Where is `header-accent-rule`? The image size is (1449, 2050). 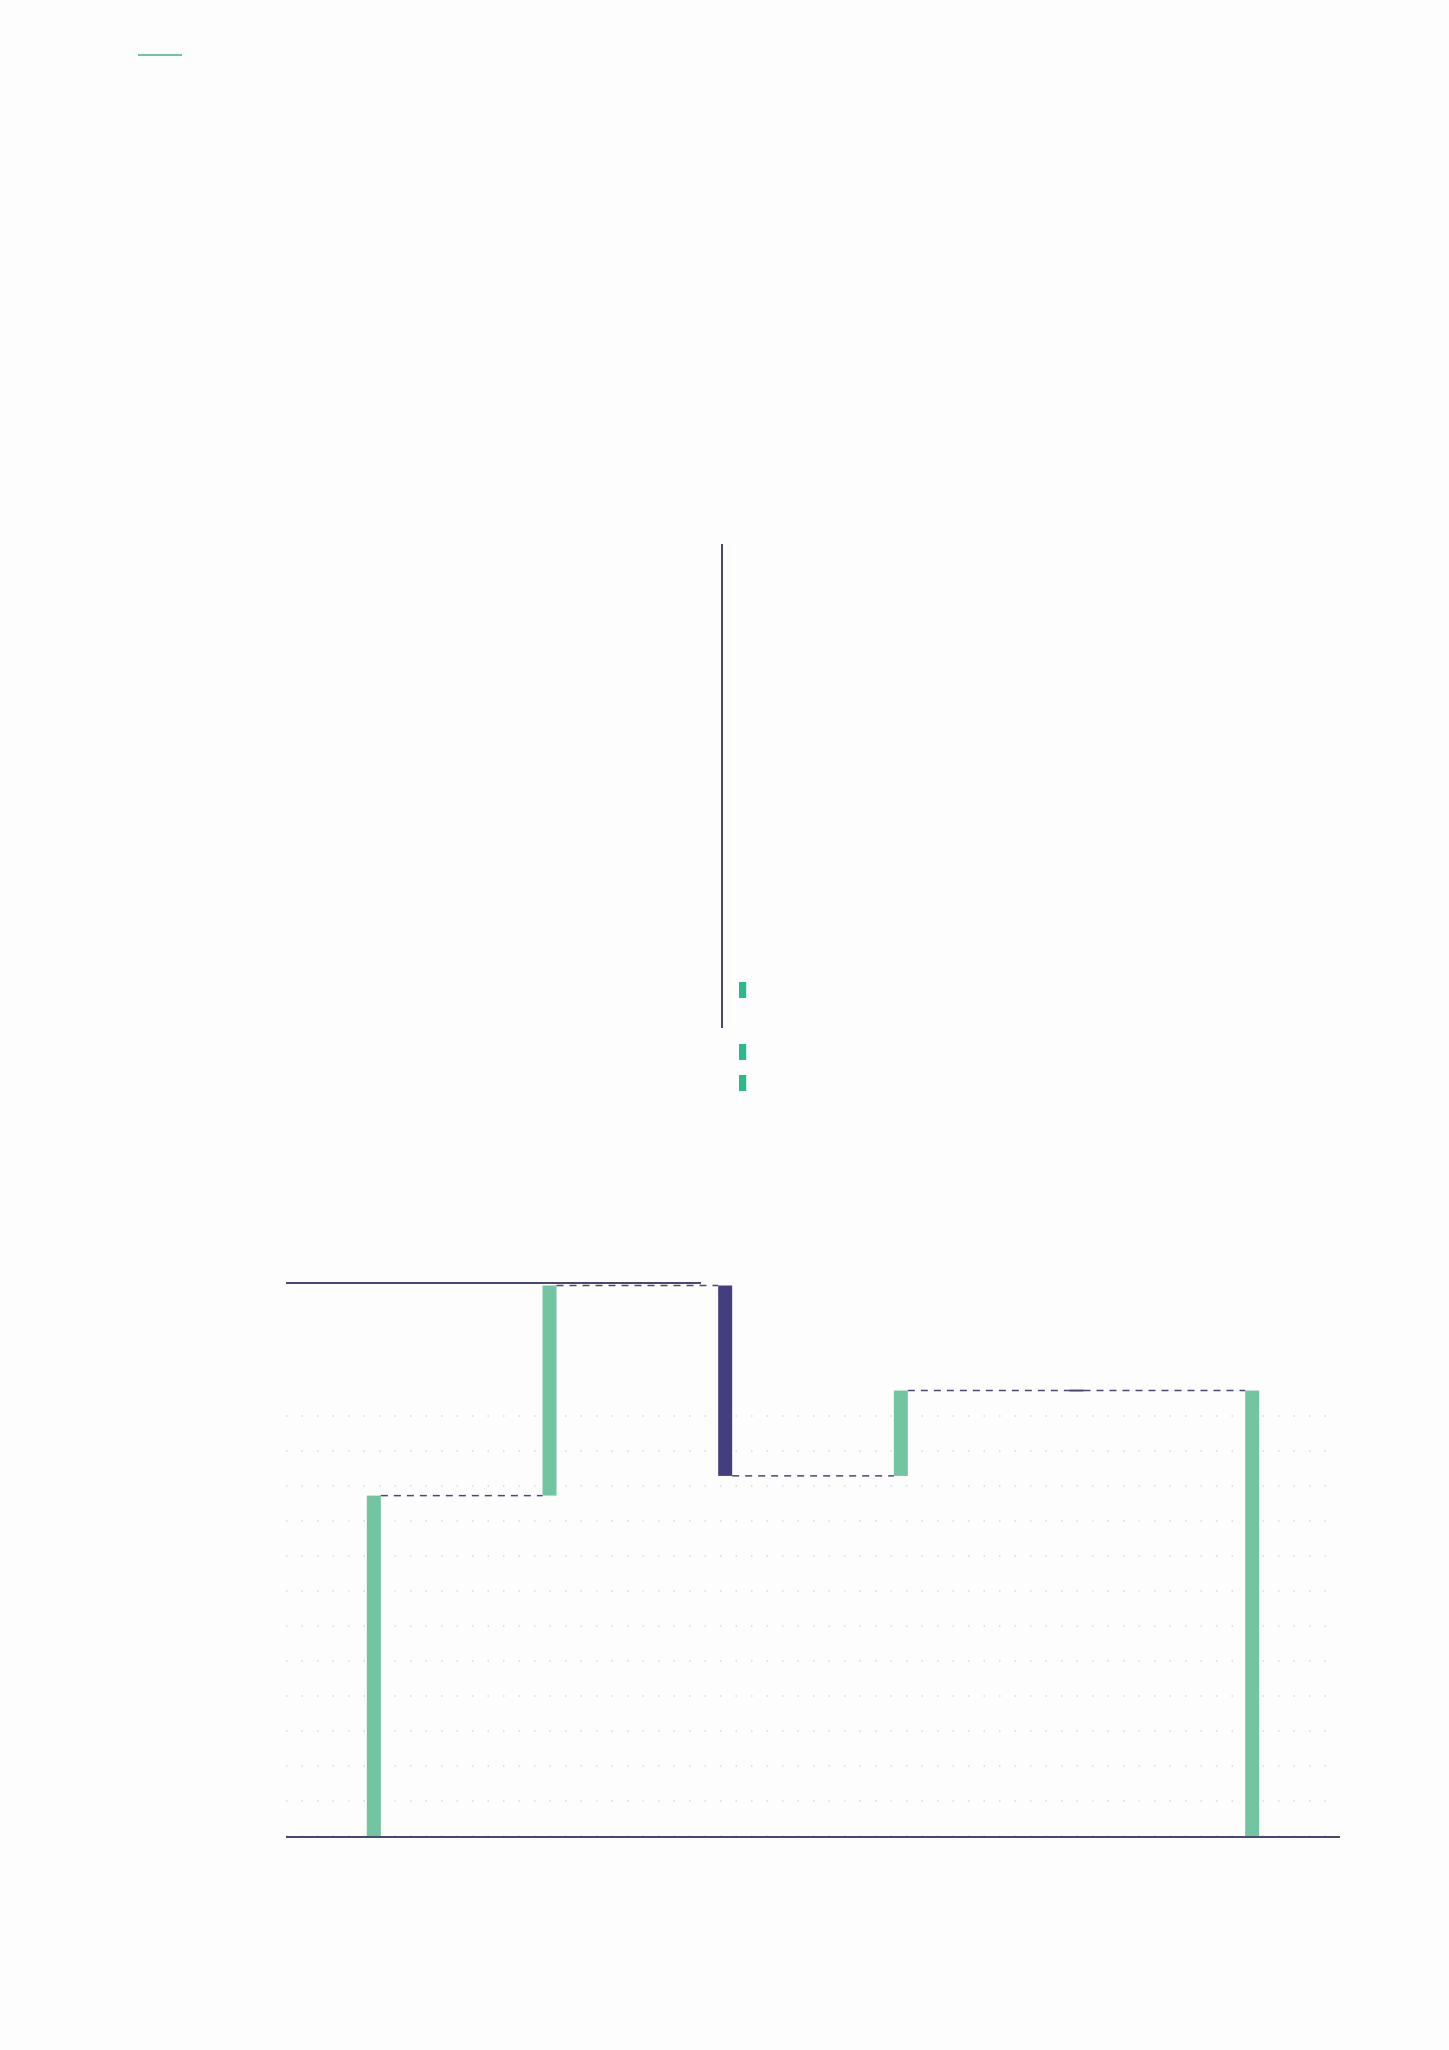 header-accent-rule is located at coordinates (160, 55).